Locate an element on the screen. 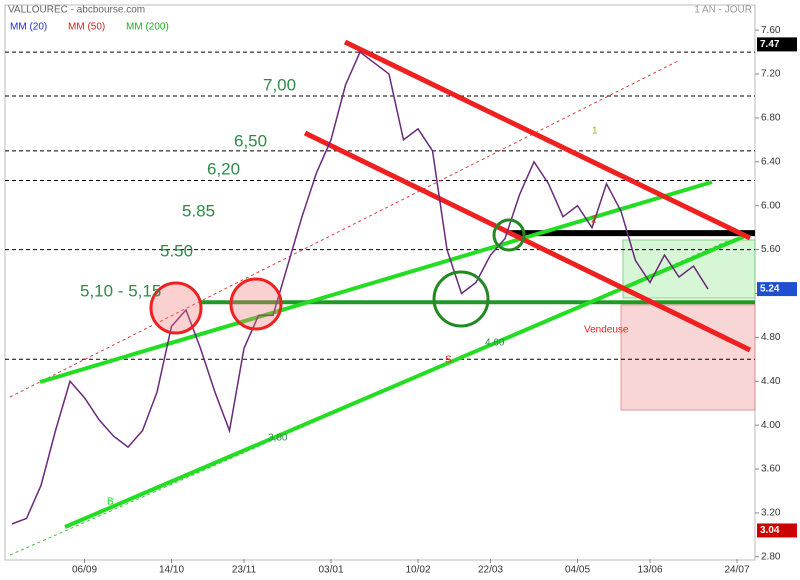  annotation: 2 is located at coordinates (594, 220).